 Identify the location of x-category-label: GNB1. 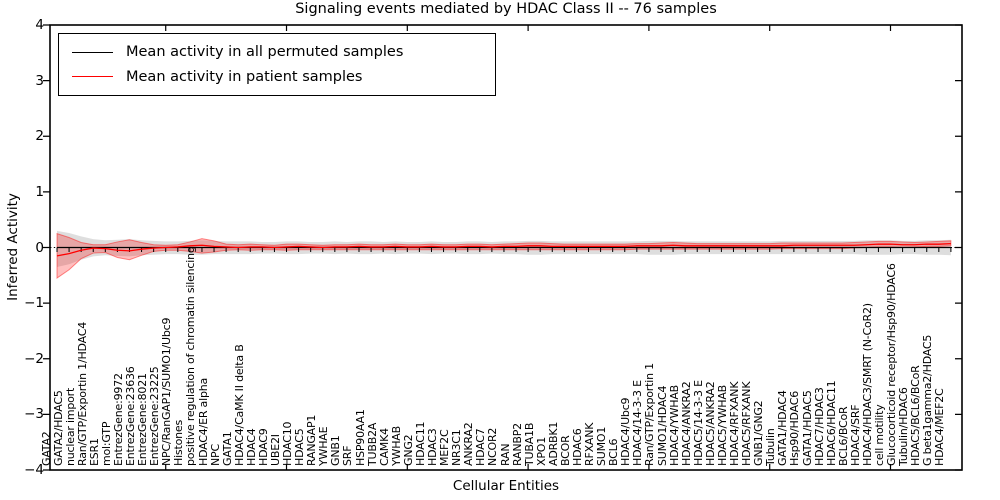
(336, 451).